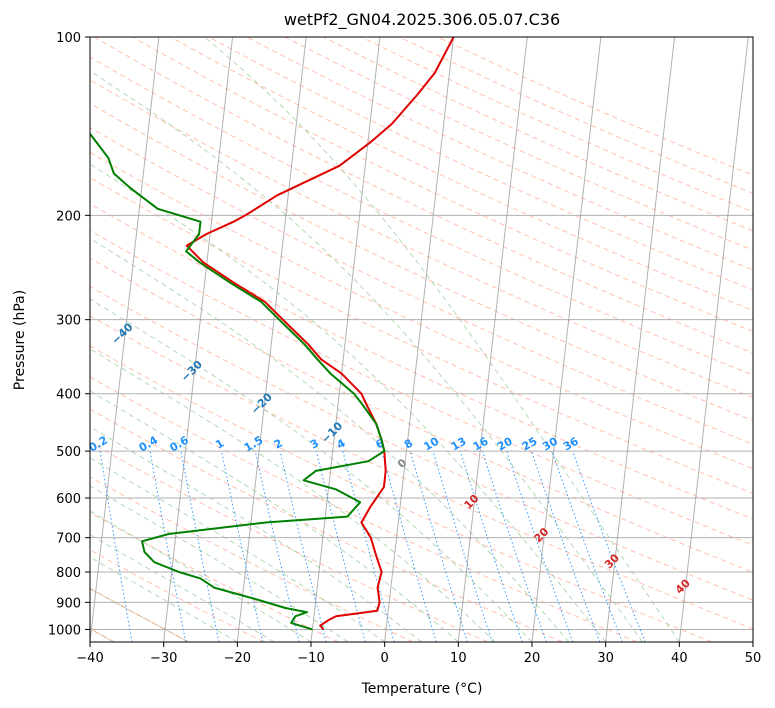 The height and width of the screenshot is (708, 775). I want to click on y-tick-label: 100, so click(68, 38).